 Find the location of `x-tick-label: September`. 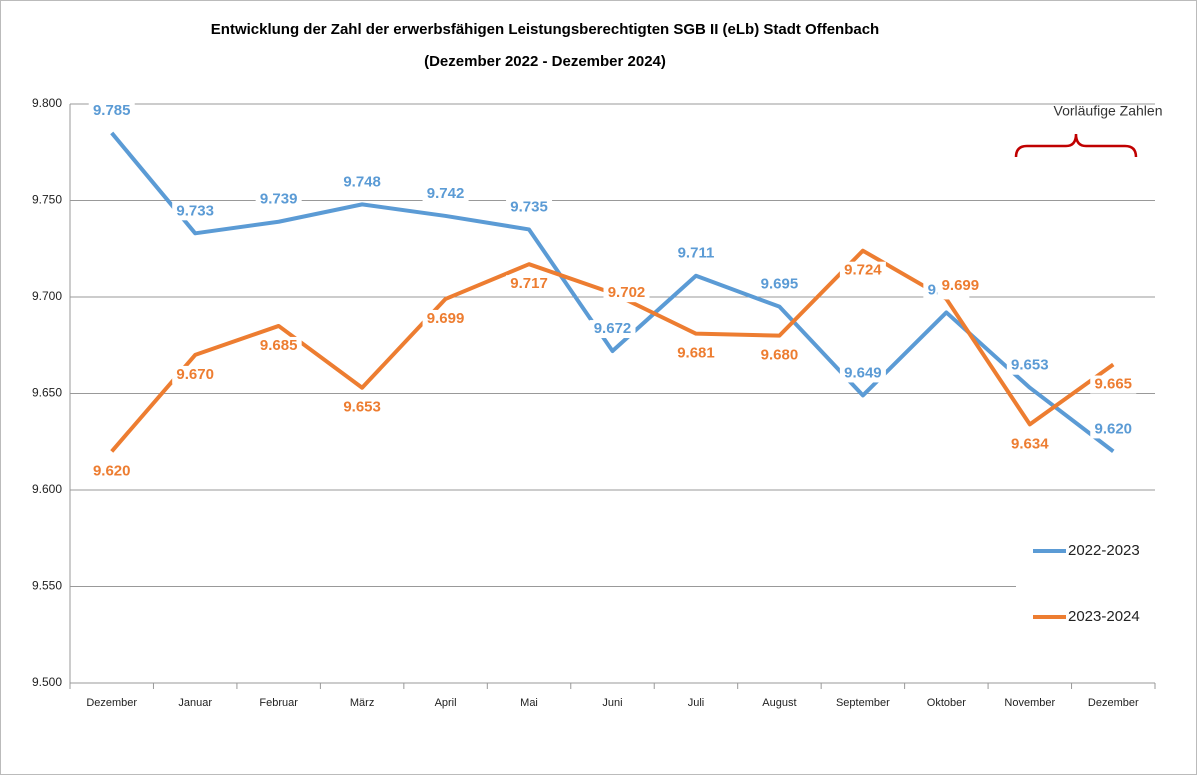

x-tick-label: September is located at coordinates (863, 703).